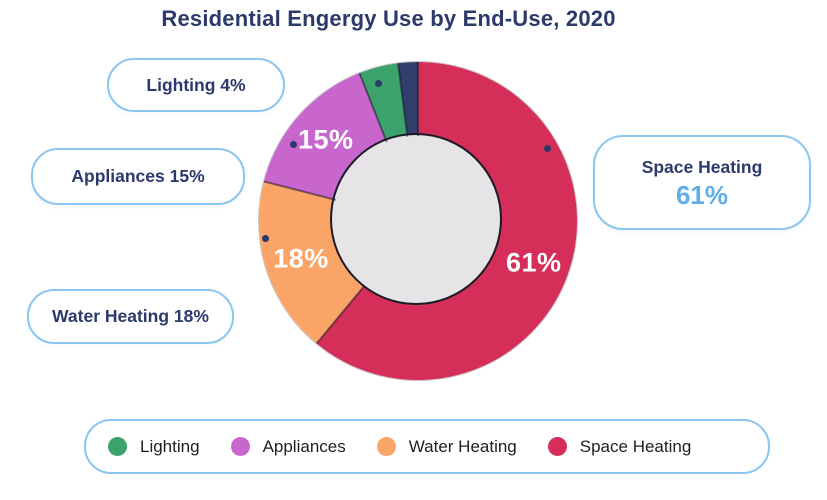 The width and height of the screenshot is (827, 500). What do you see at coordinates (325, 139) in the screenshot?
I see `slice-inside-label: 15%` at bounding box center [325, 139].